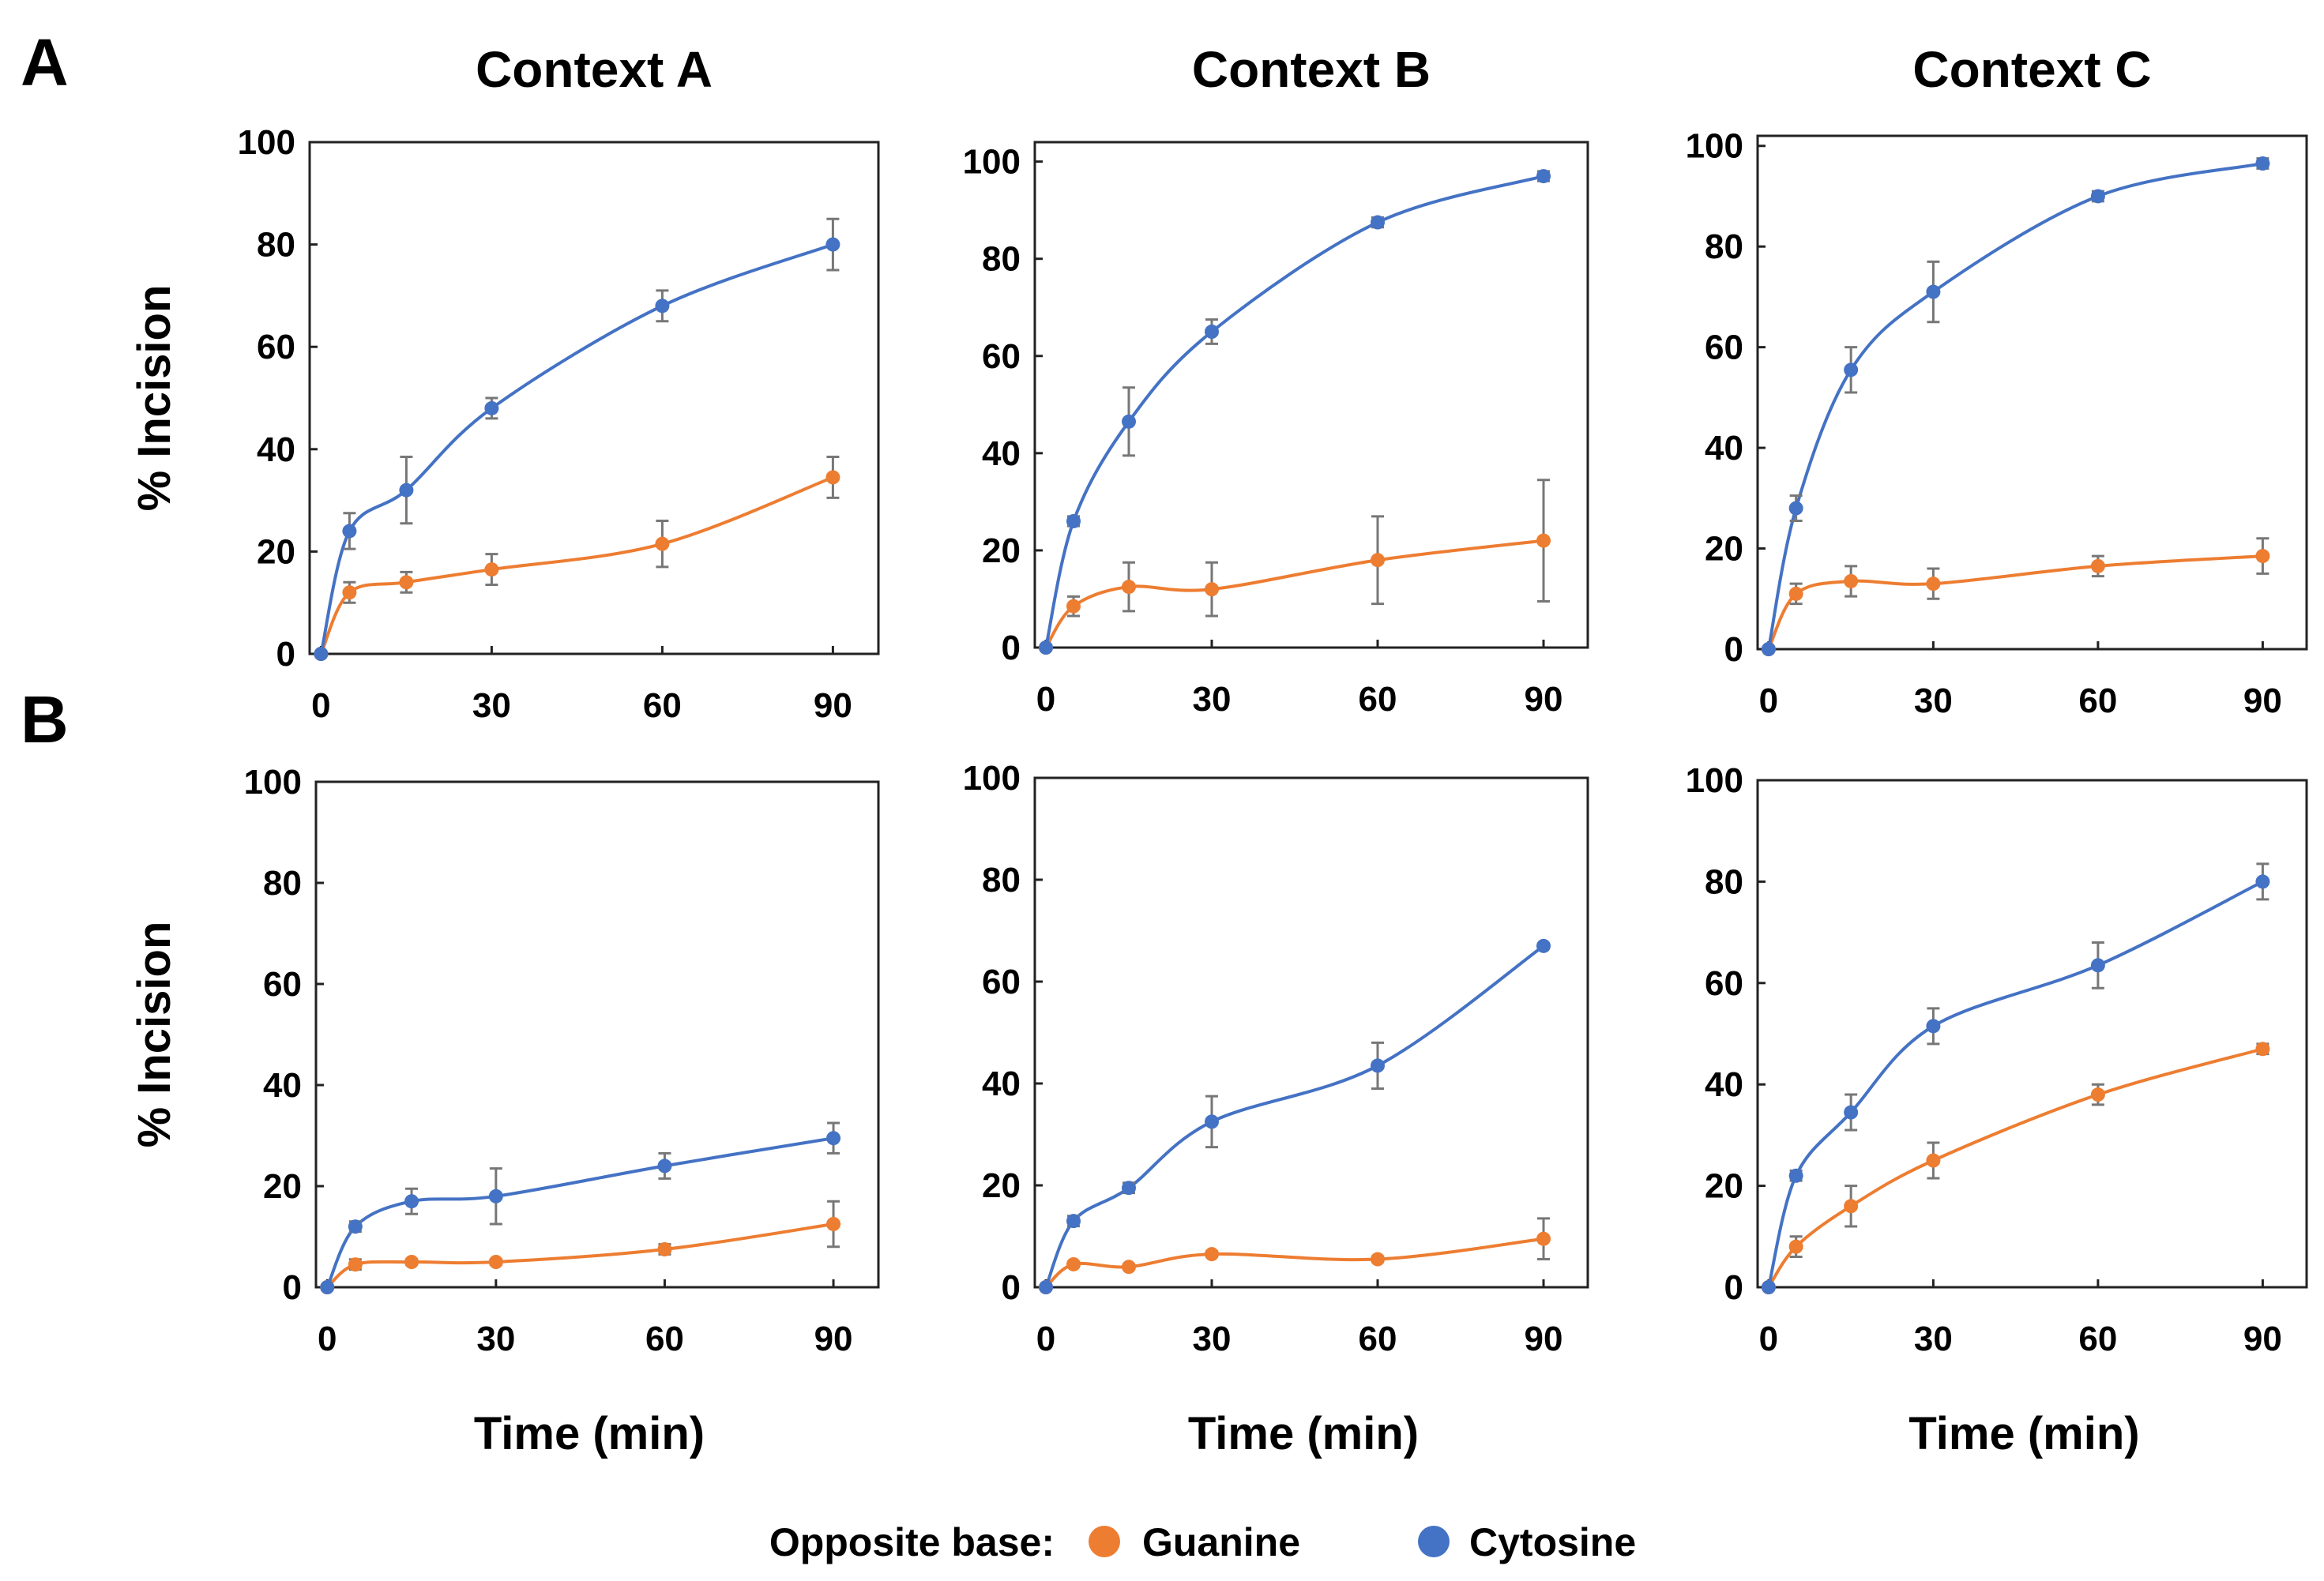 This screenshot has height=1581, width=2324. What do you see at coordinates (1276, 380) in the screenshot?
I see `chart-2: Context B 0 20 40 60 80 100 0 30 60 90` at bounding box center [1276, 380].